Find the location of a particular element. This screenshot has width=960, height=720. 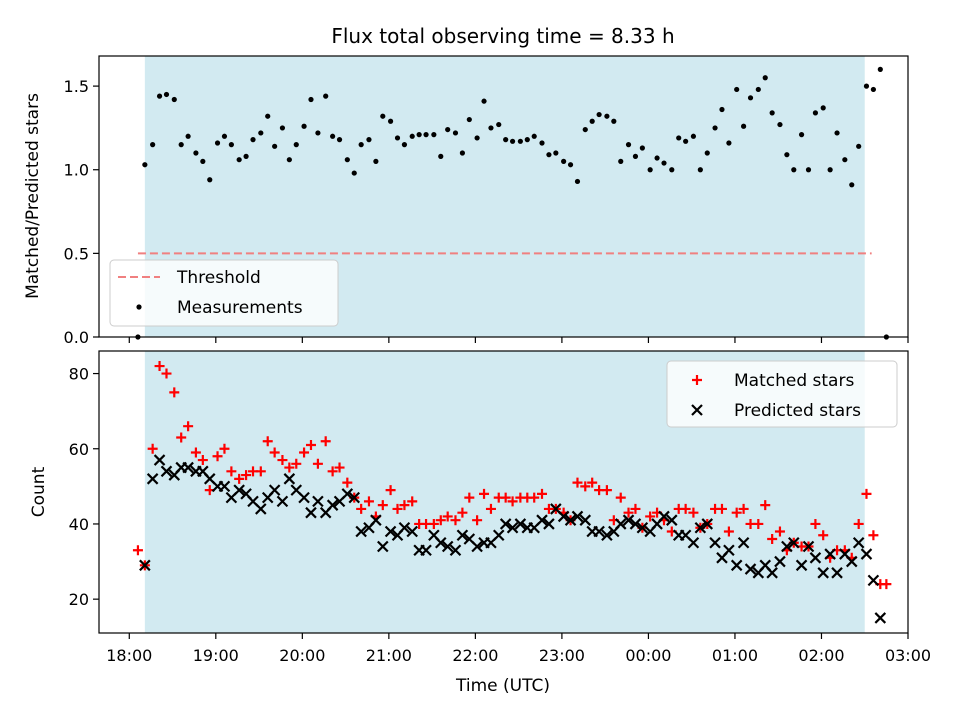

ratio-ytick-label: 1.5 is located at coordinates (76, 86).